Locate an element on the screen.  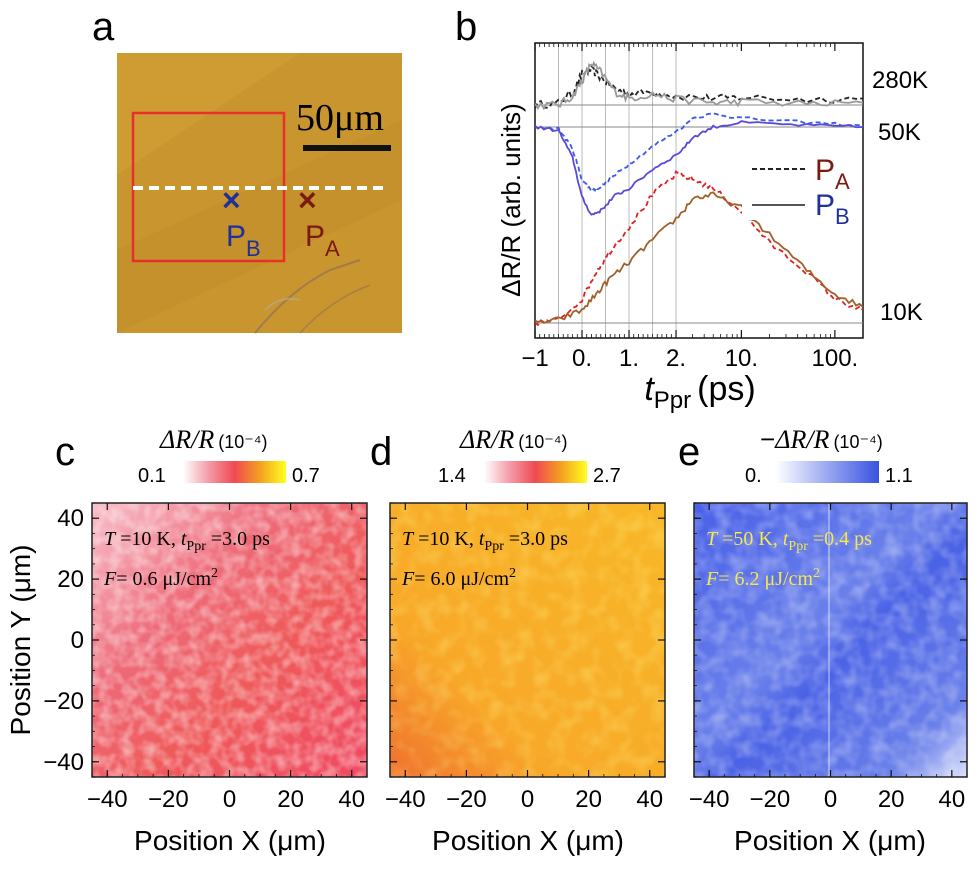
curve-label-50k: 50K is located at coordinates (899, 132).